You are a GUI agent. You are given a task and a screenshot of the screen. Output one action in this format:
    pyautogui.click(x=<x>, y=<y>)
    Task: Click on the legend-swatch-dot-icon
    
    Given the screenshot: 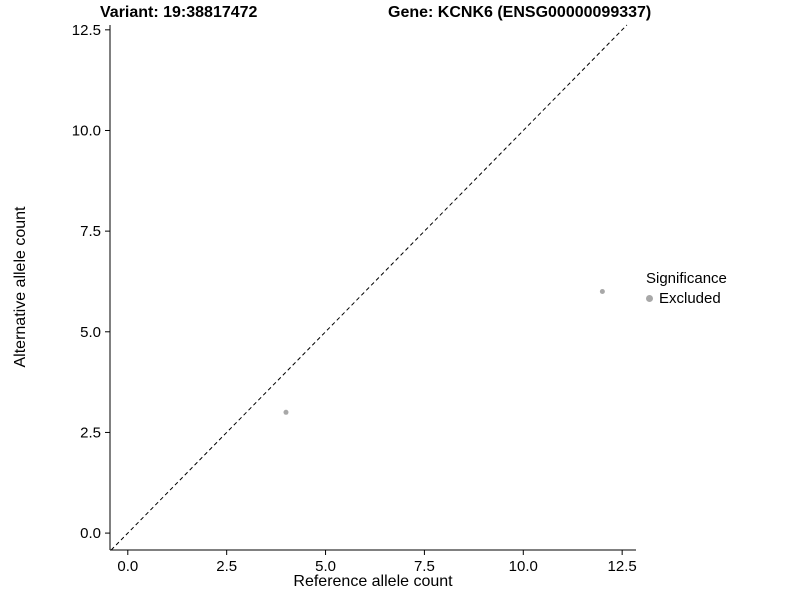 What is the action you would take?
    pyautogui.click(x=649, y=298)
    